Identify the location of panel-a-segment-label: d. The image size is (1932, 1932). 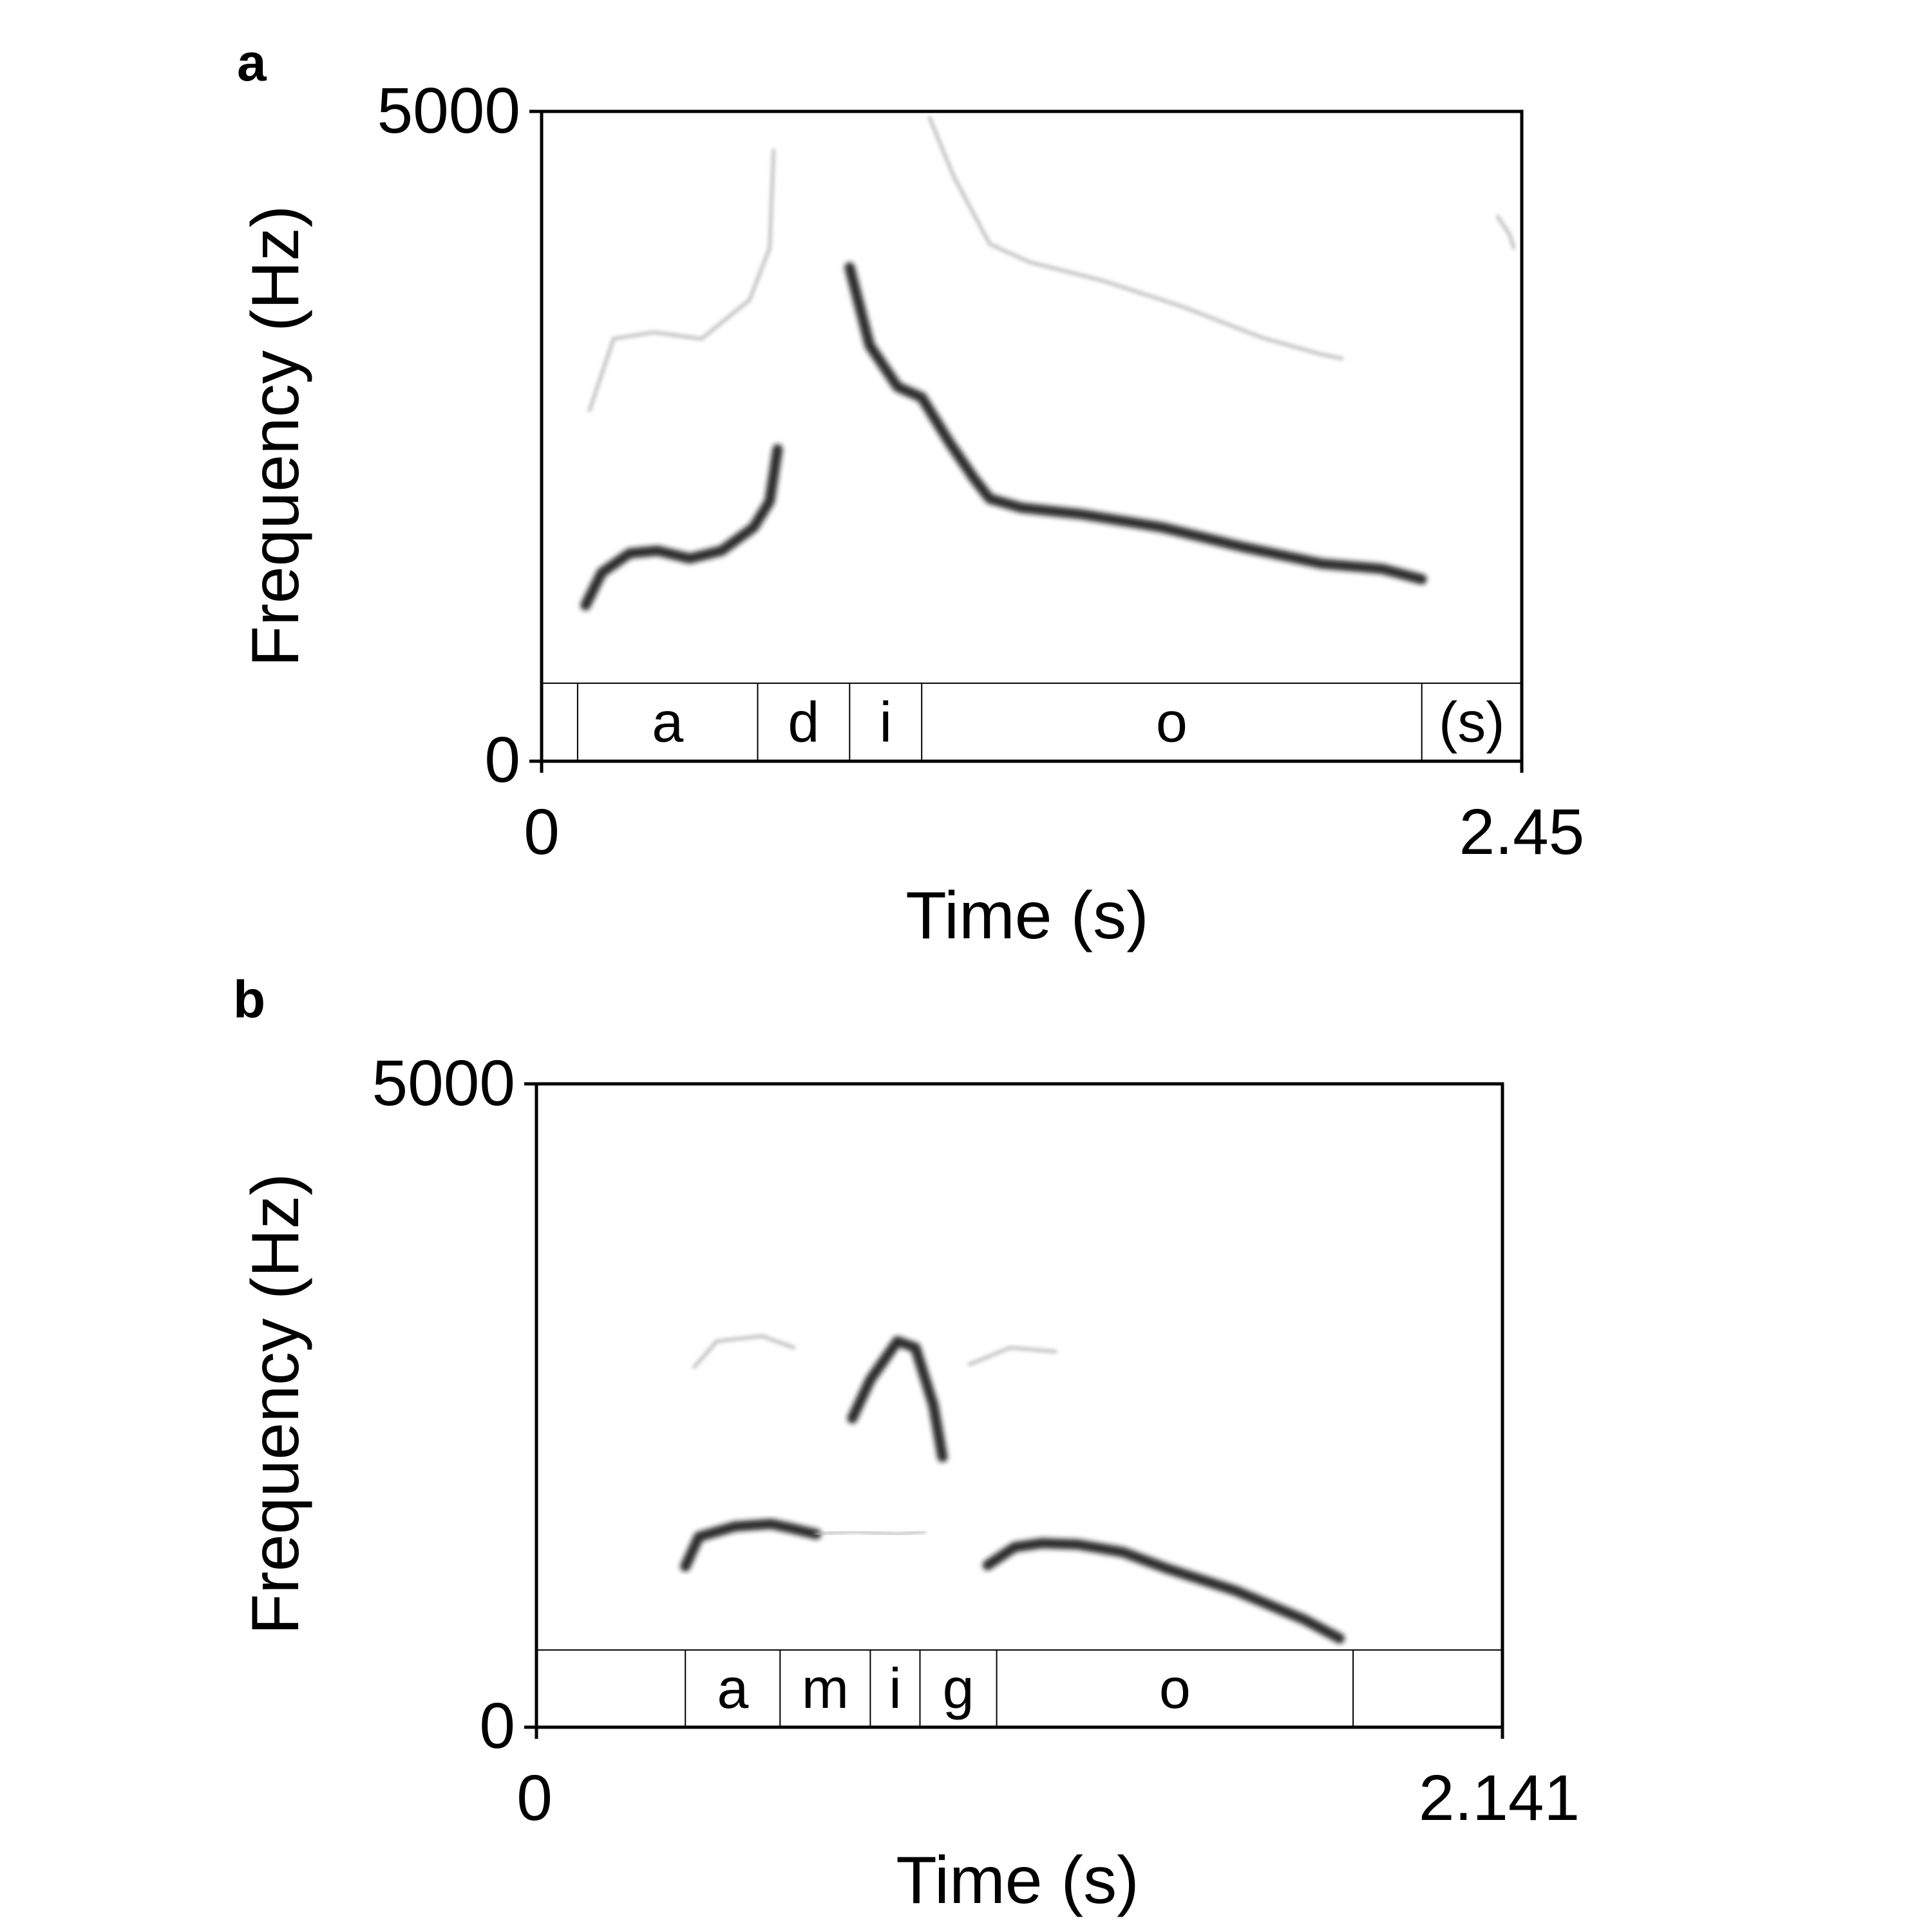
(804, 722).